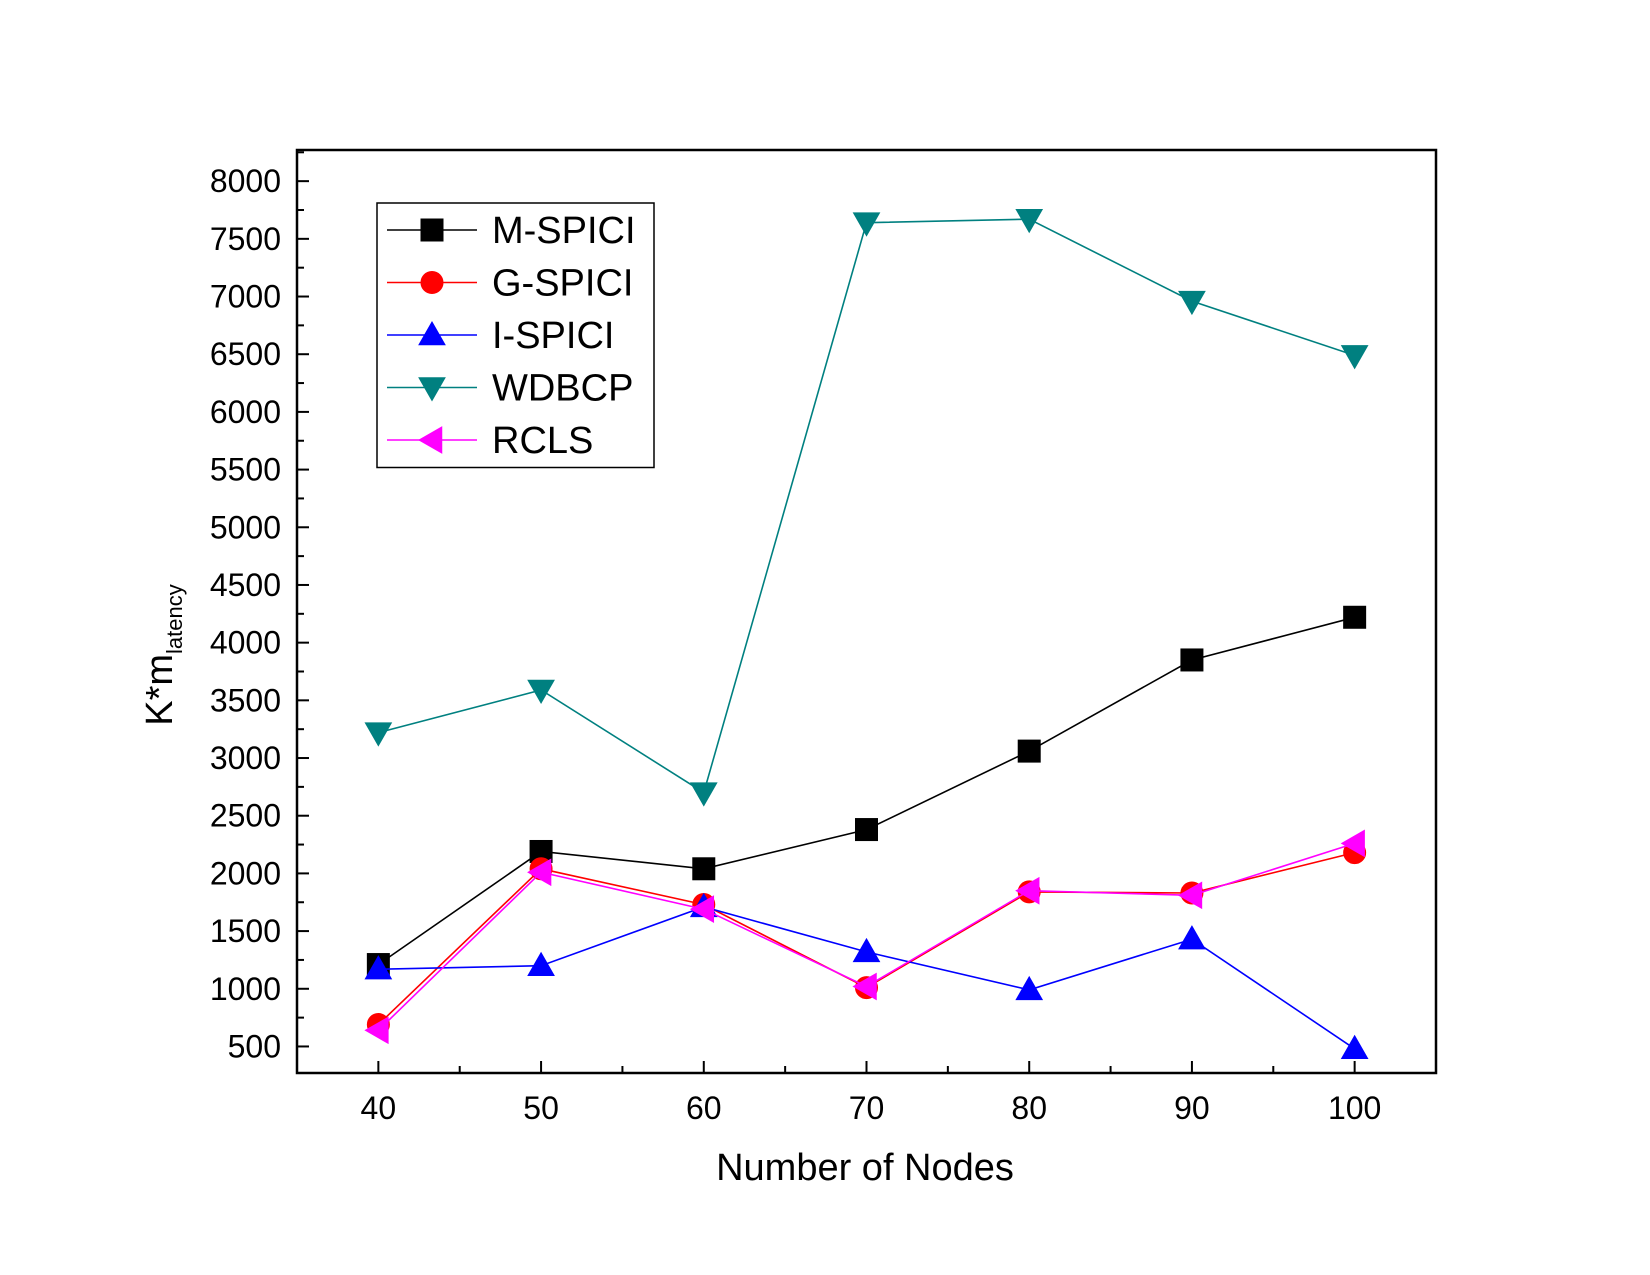  I want to click on legend: M-SPICI G-SPICI I-SPICI WDBCP RCLS, so click(515, 335).